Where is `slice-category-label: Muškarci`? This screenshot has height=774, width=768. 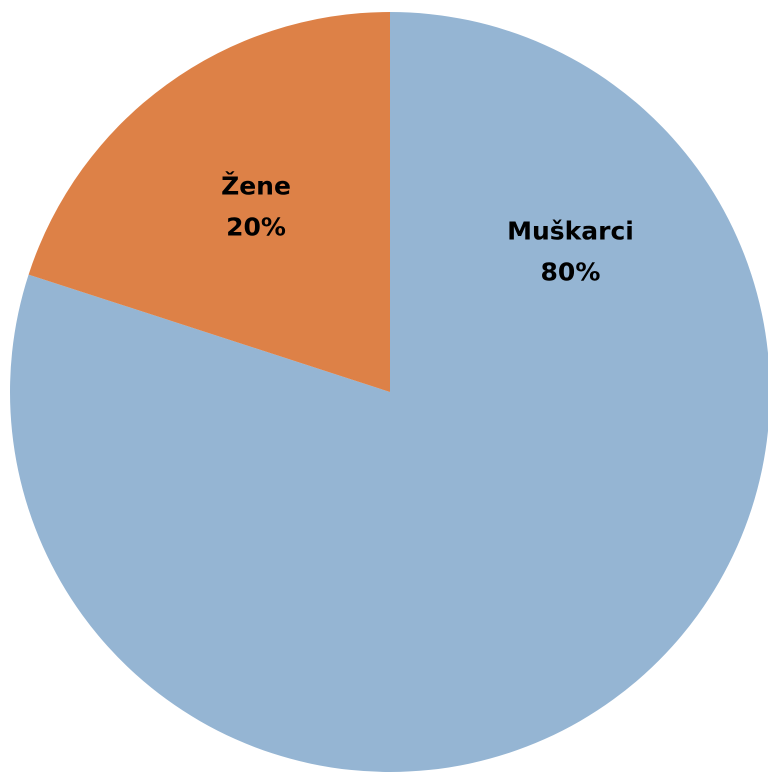 slice-category-label: Muškarci is located at coordinates (570, 231).